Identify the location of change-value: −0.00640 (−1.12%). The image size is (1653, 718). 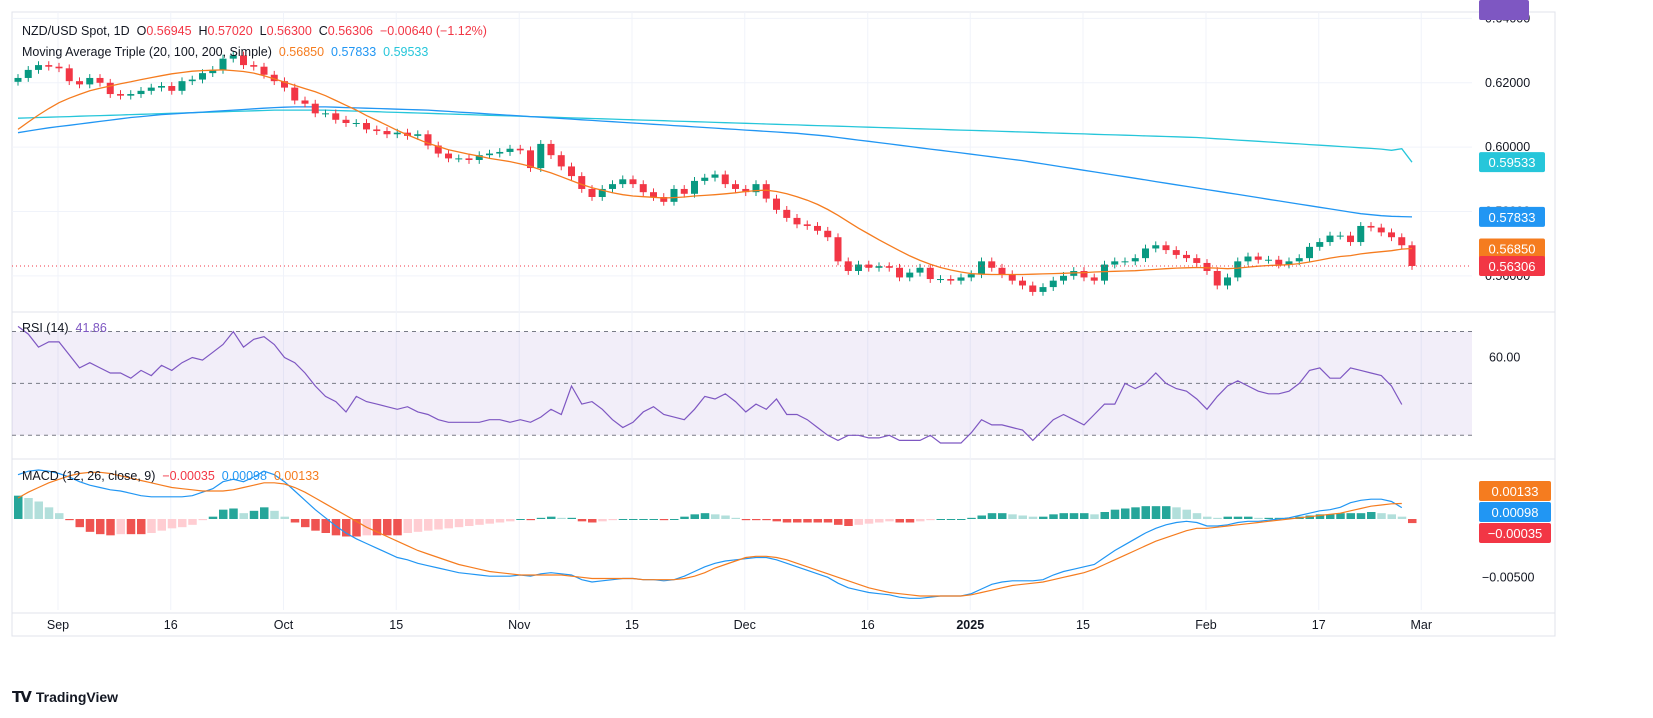
(433, 31).